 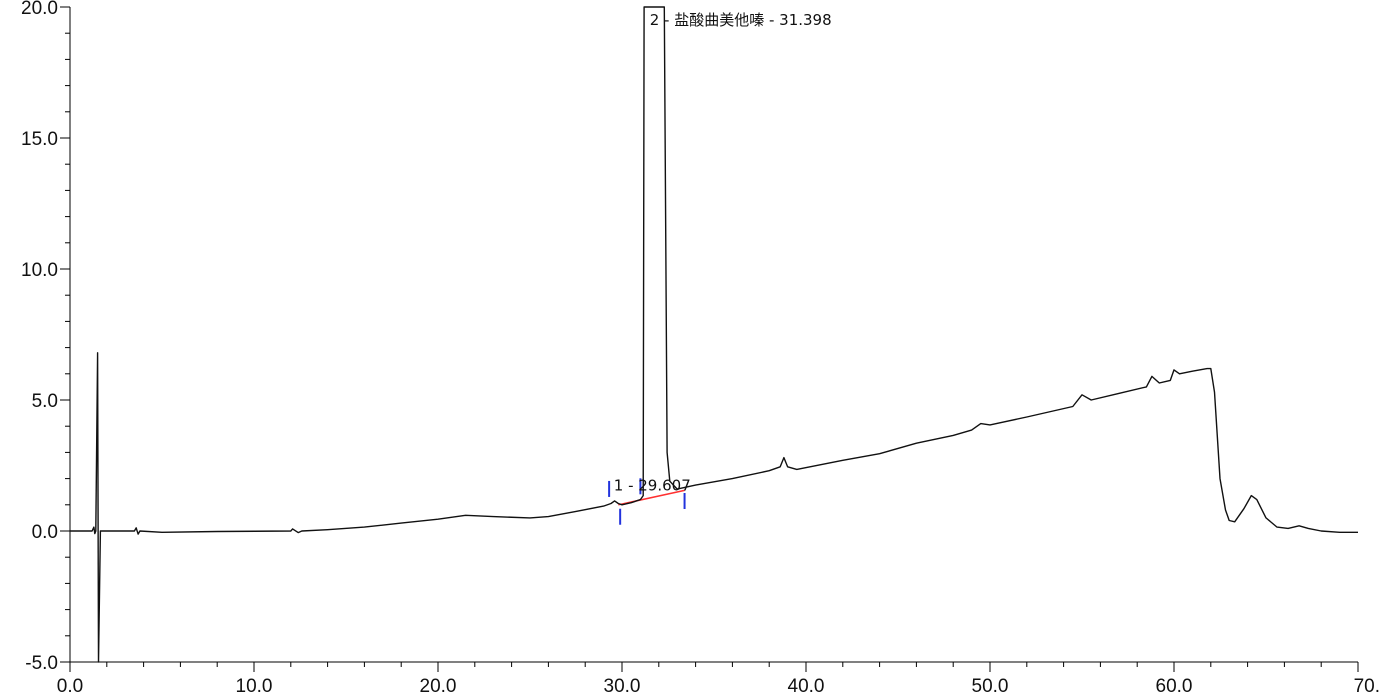 What do you see at coordinates (41, 663) in the screenshot?
I see `y-tick-label: -5.0` at bounding box center [41, 663].